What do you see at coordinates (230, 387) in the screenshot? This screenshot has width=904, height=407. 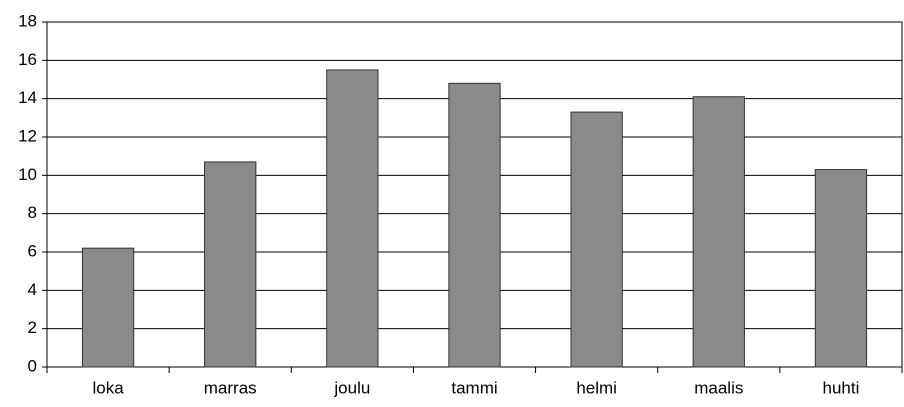 I see `x-tick-label: marras` at bounding box center [230, 387].